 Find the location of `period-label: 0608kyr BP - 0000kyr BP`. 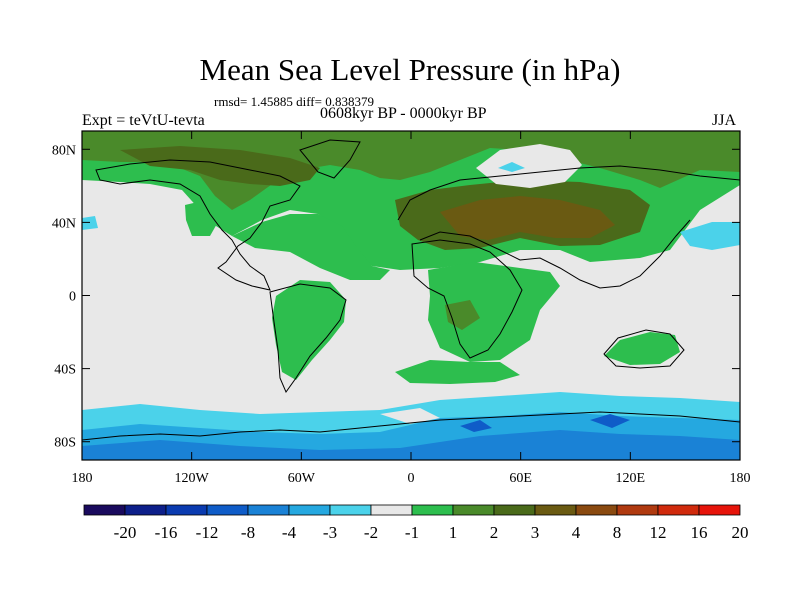

period-label: 0608kyr BP - 0000kyr BP is located at coordinates (403, 113).